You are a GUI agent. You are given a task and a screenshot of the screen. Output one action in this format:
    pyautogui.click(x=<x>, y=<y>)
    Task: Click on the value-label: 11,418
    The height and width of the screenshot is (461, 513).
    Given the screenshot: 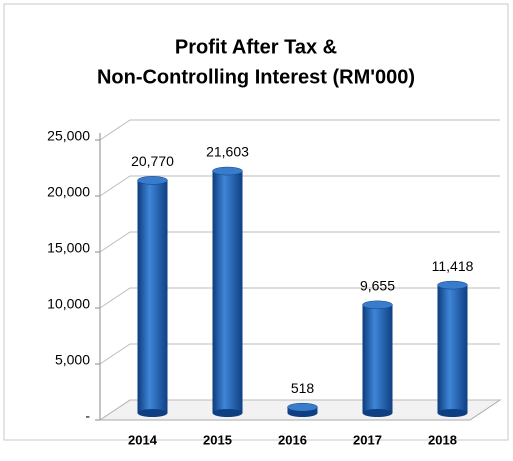 What is the action you would take?
    pyautogui.click(x=453, y=266)
    